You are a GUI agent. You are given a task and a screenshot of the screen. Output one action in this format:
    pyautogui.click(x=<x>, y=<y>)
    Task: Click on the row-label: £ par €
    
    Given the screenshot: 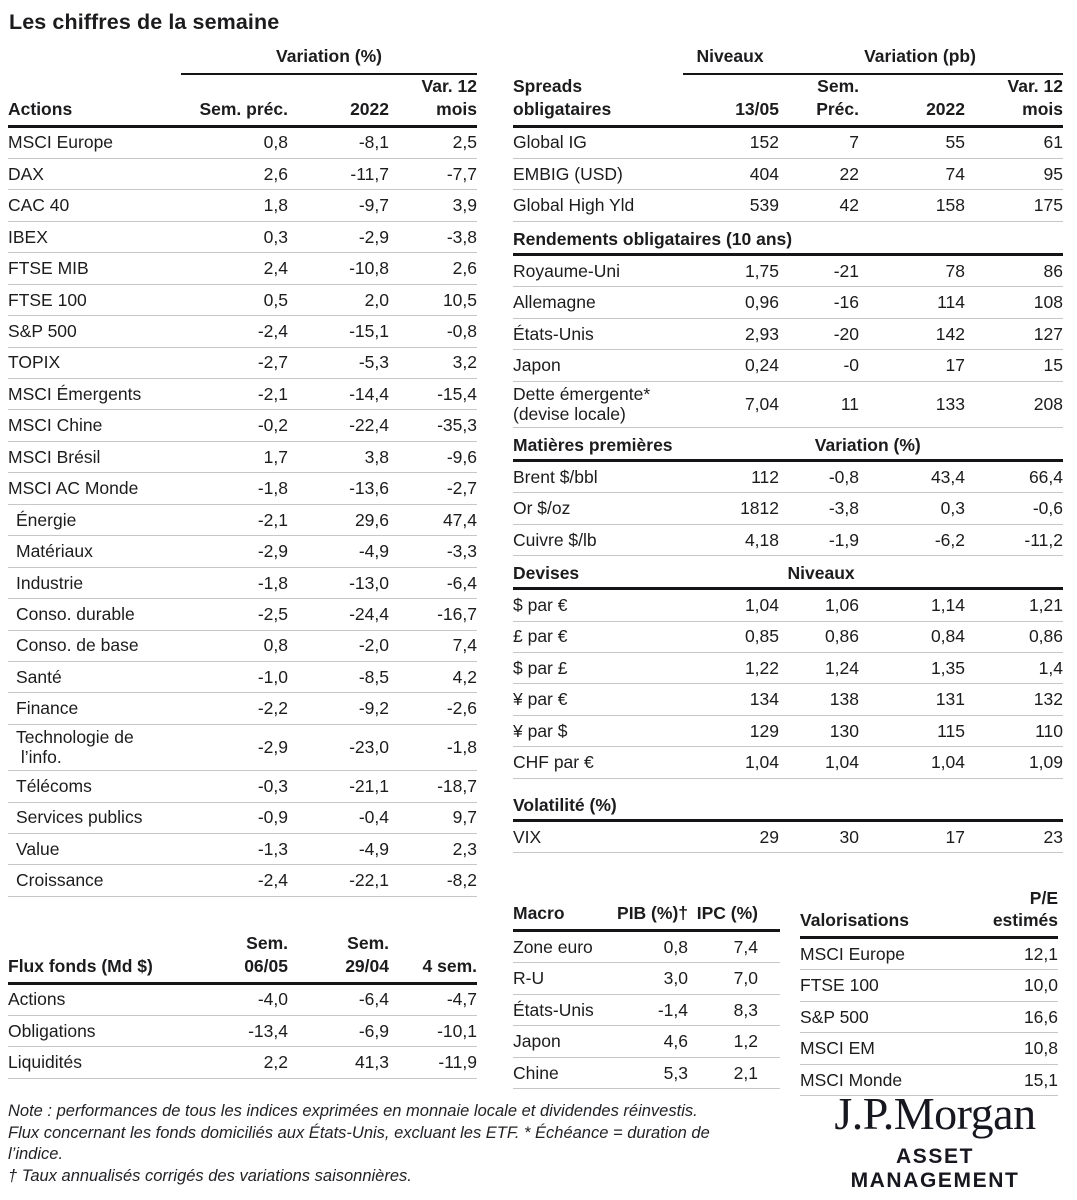 What is the action you would take?
    pyautogui.click(x=540, y=636)
    